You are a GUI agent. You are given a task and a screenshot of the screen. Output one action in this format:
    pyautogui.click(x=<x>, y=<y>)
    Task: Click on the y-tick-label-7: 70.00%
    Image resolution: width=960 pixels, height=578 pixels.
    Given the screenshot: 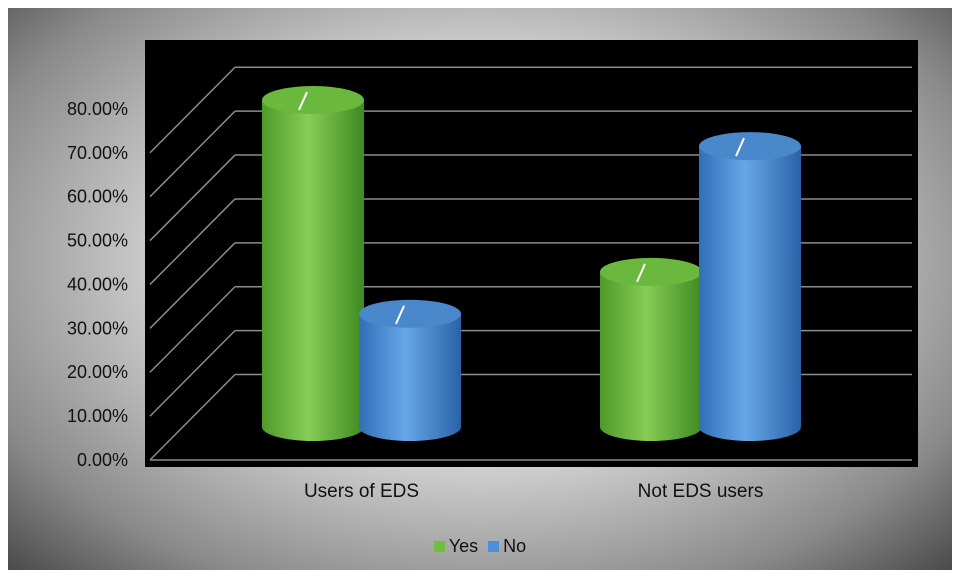 What is the action you would take?
    pyautogui.click(x=97, y=153)
    